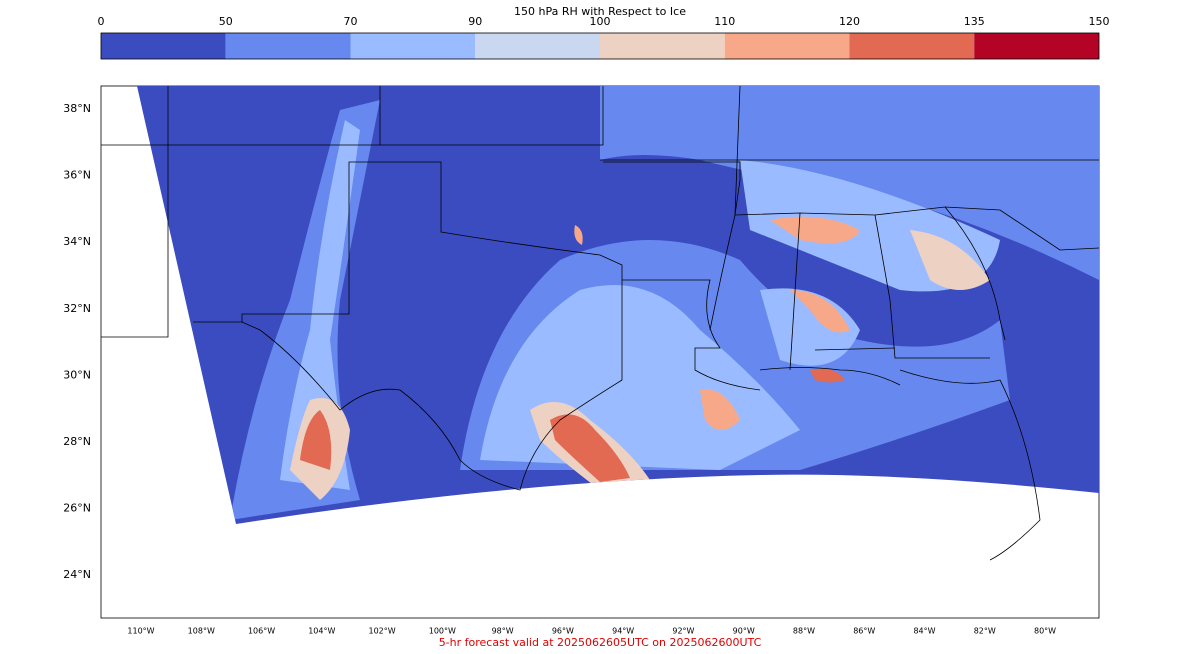  What do you see at coordinates (864, 631) in the screenshot?
I see `lon-label: 86°W` at bounding box center [864, 631].